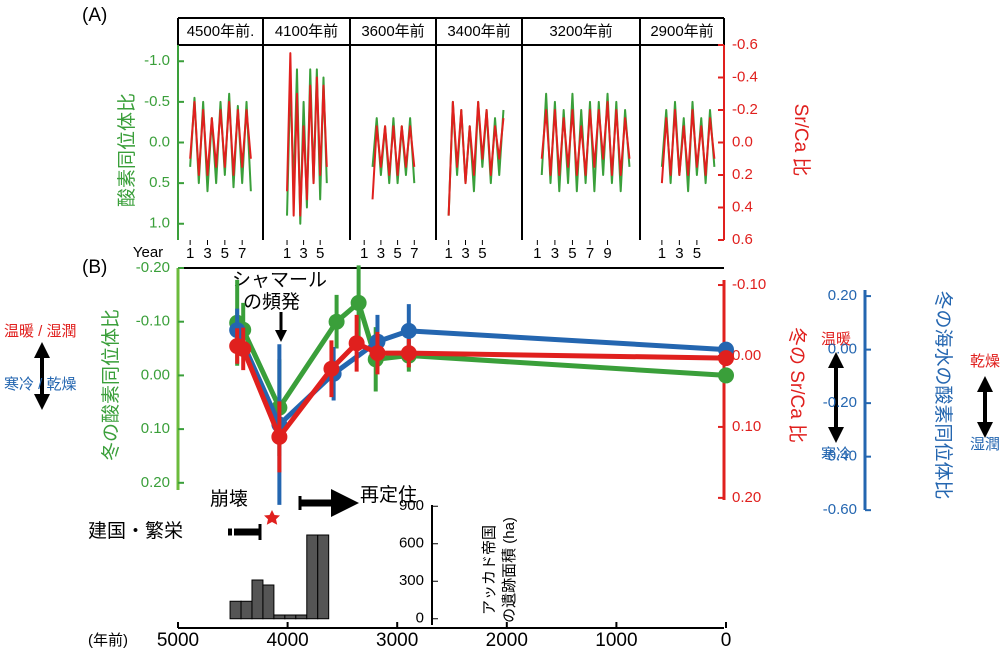 The height and width of the screenshot is (658, 1002). What do you see at coordinates (148, 252) in the screenshot?
I see `x-axis-label: Year` at bounding box center [148, 252].